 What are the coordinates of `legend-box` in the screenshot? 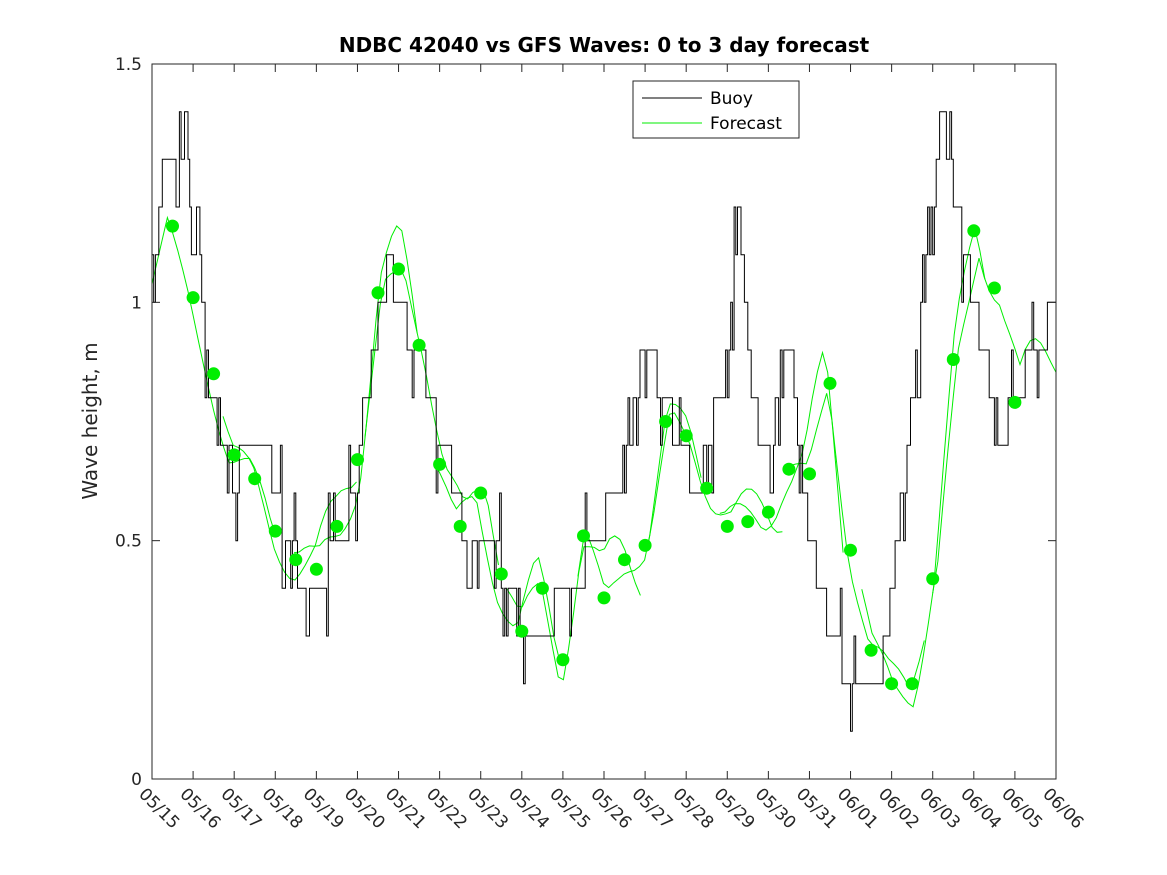 It's located at (716, 109).